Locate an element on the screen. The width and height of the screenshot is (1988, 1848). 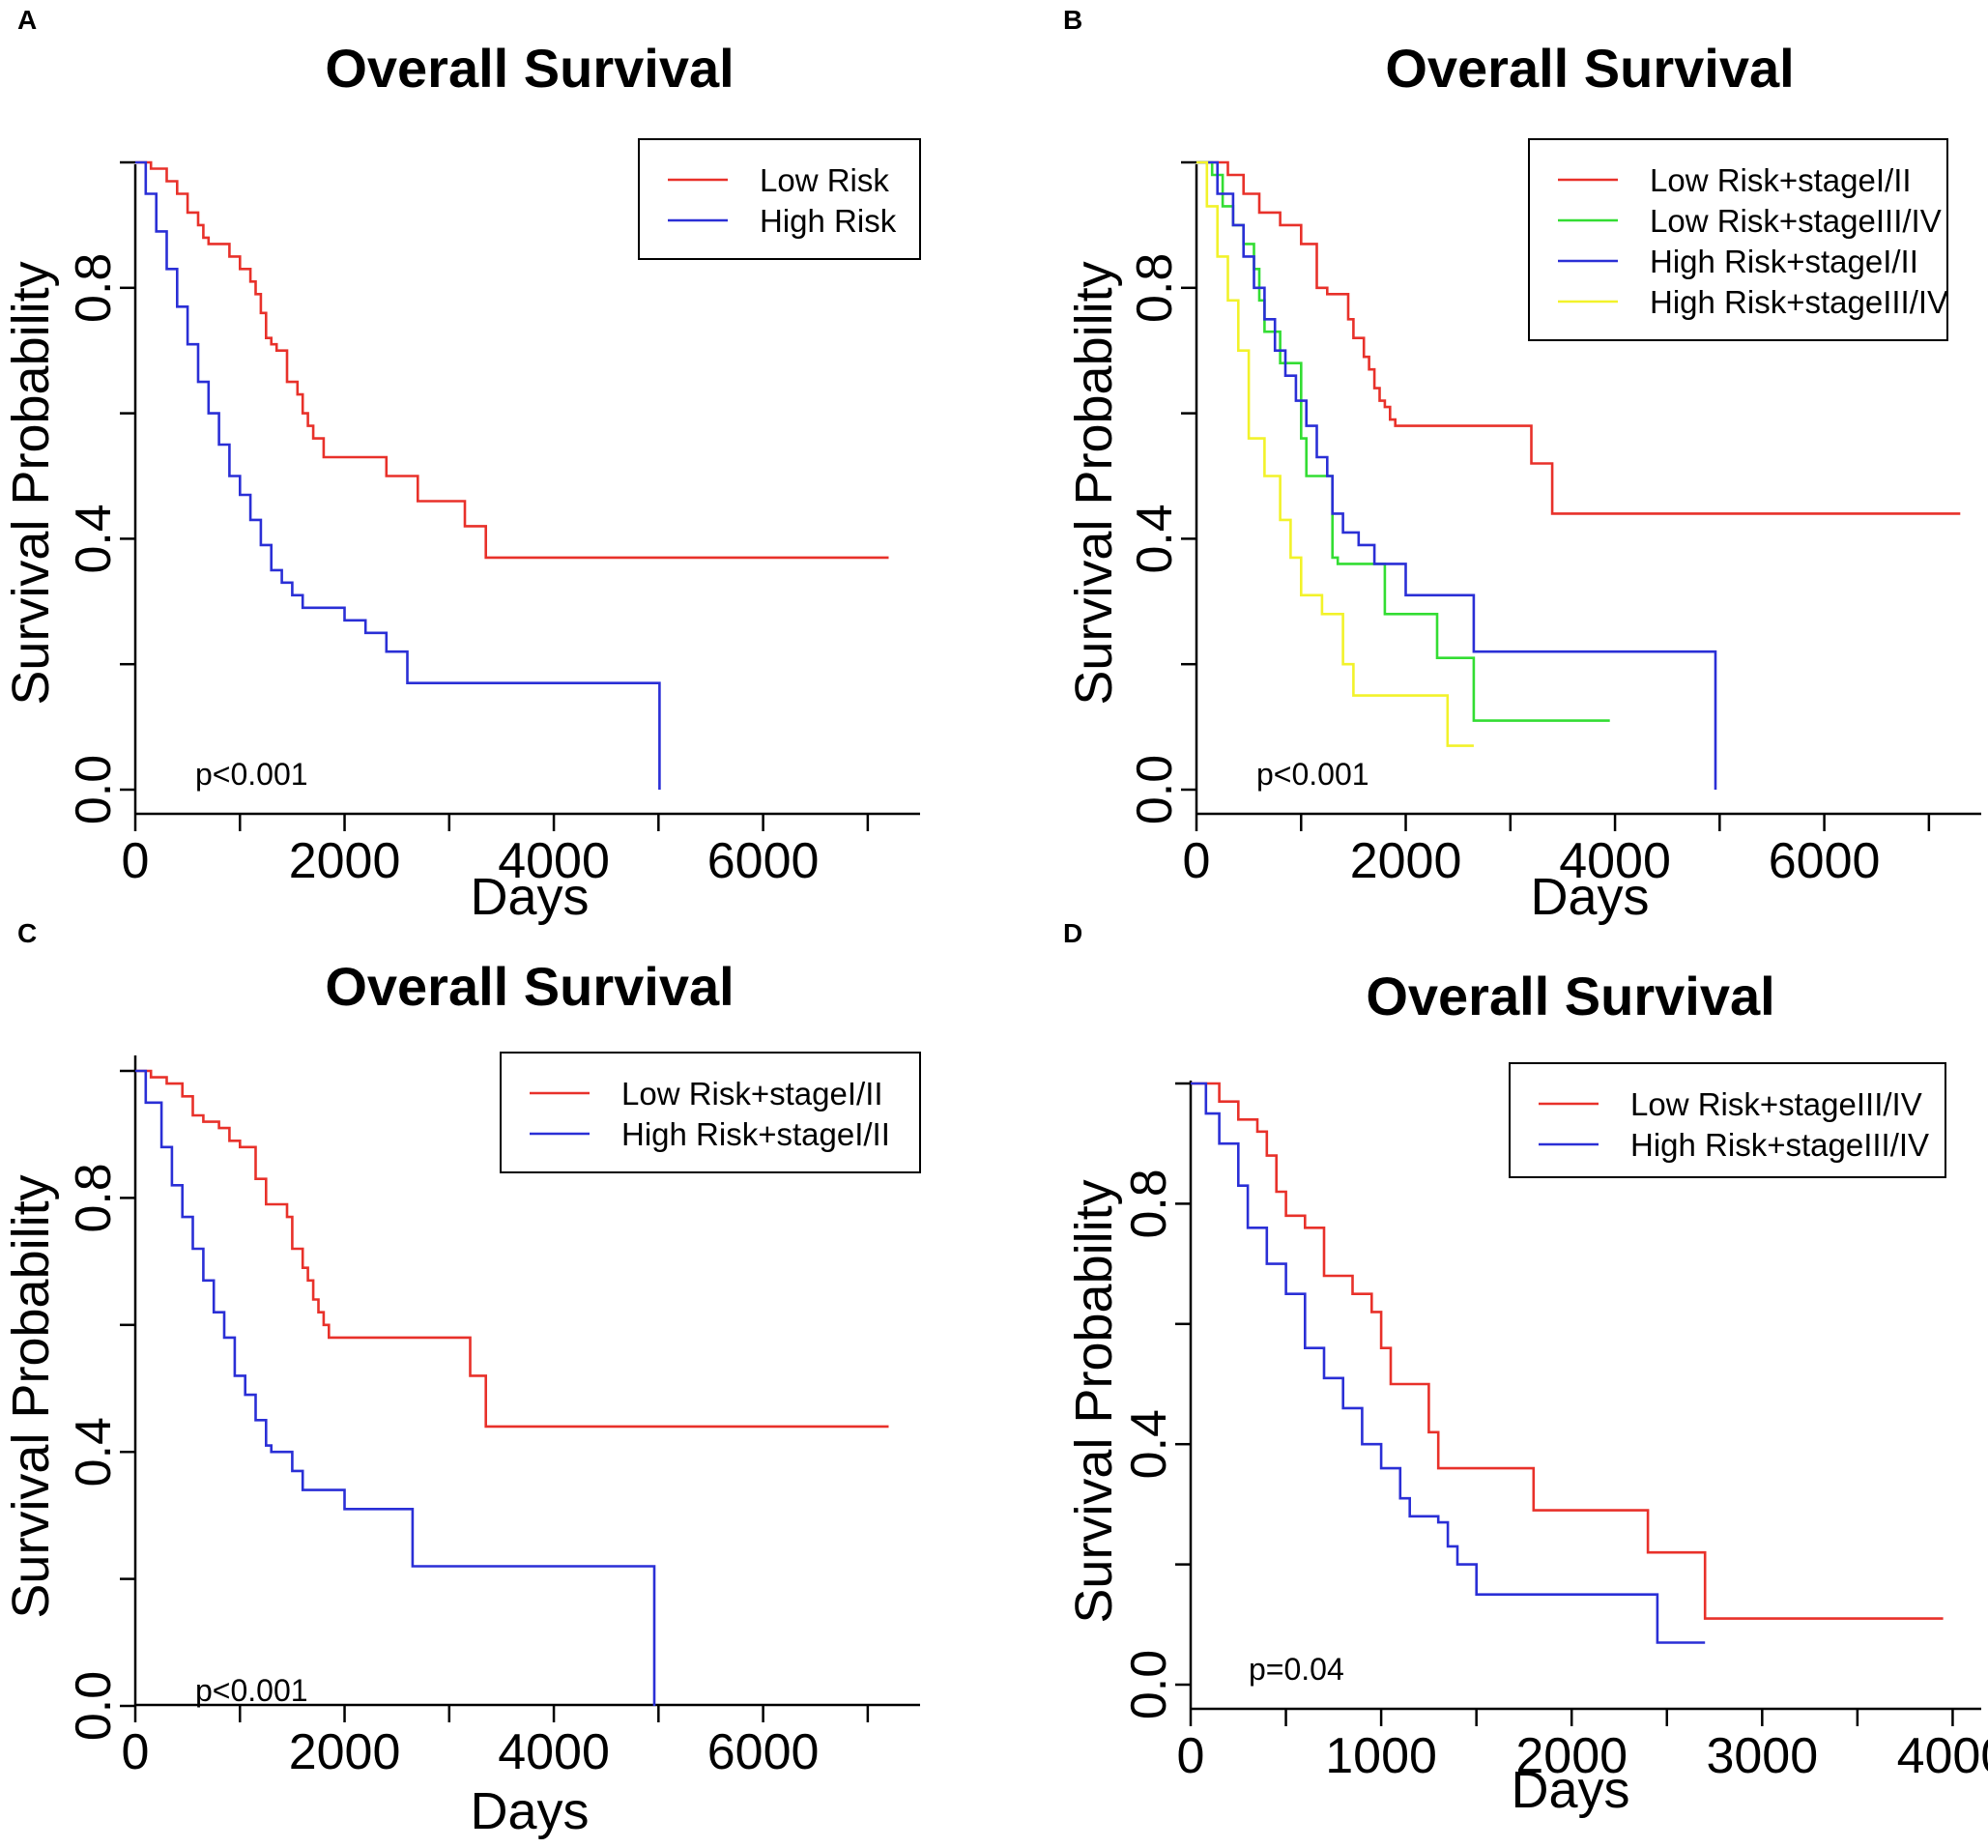
panel-d-legend-label-low-risk-stageiii-iv: Low Risk+stageIII/IV is located at coordinates (1776, 1104).